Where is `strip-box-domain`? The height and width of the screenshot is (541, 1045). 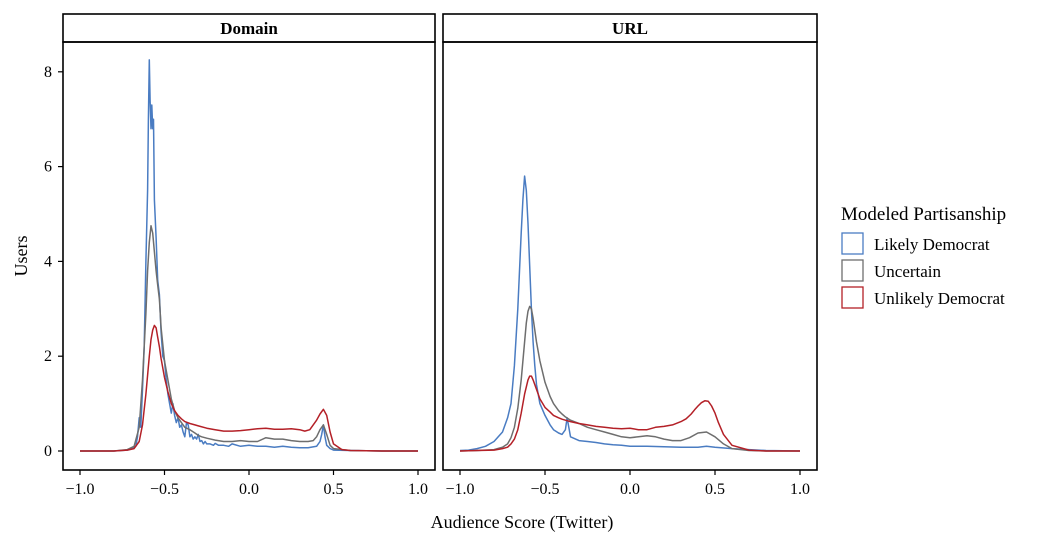
strip-box-domain is located at coordinates (249, 28).